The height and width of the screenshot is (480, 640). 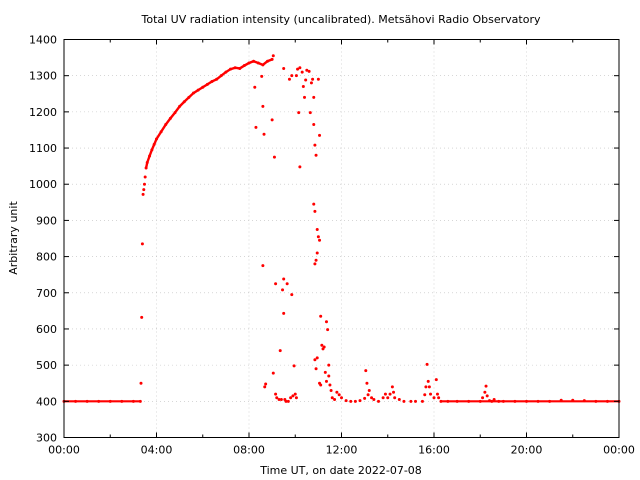 What do you see at coordinates (43, 76) in the screenshot?
I see `y-tick-label: 1300` at bounding box center [43, 76].